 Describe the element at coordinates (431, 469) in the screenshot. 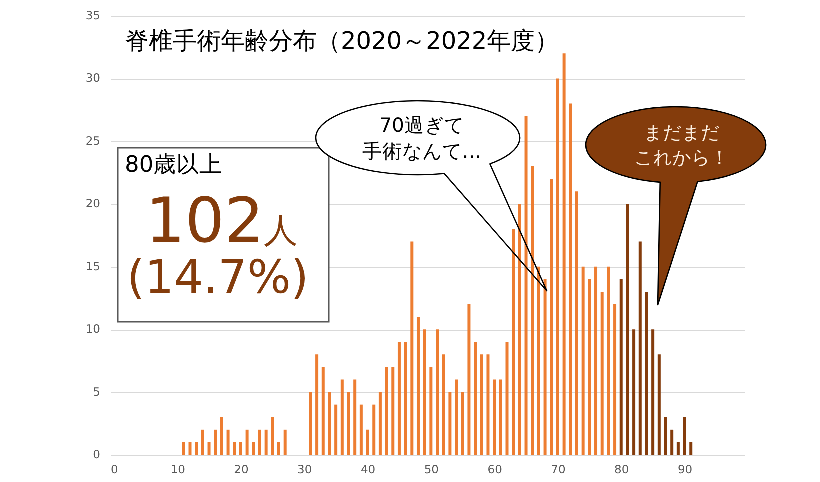

I see `x-tick-label: 50` at that location.